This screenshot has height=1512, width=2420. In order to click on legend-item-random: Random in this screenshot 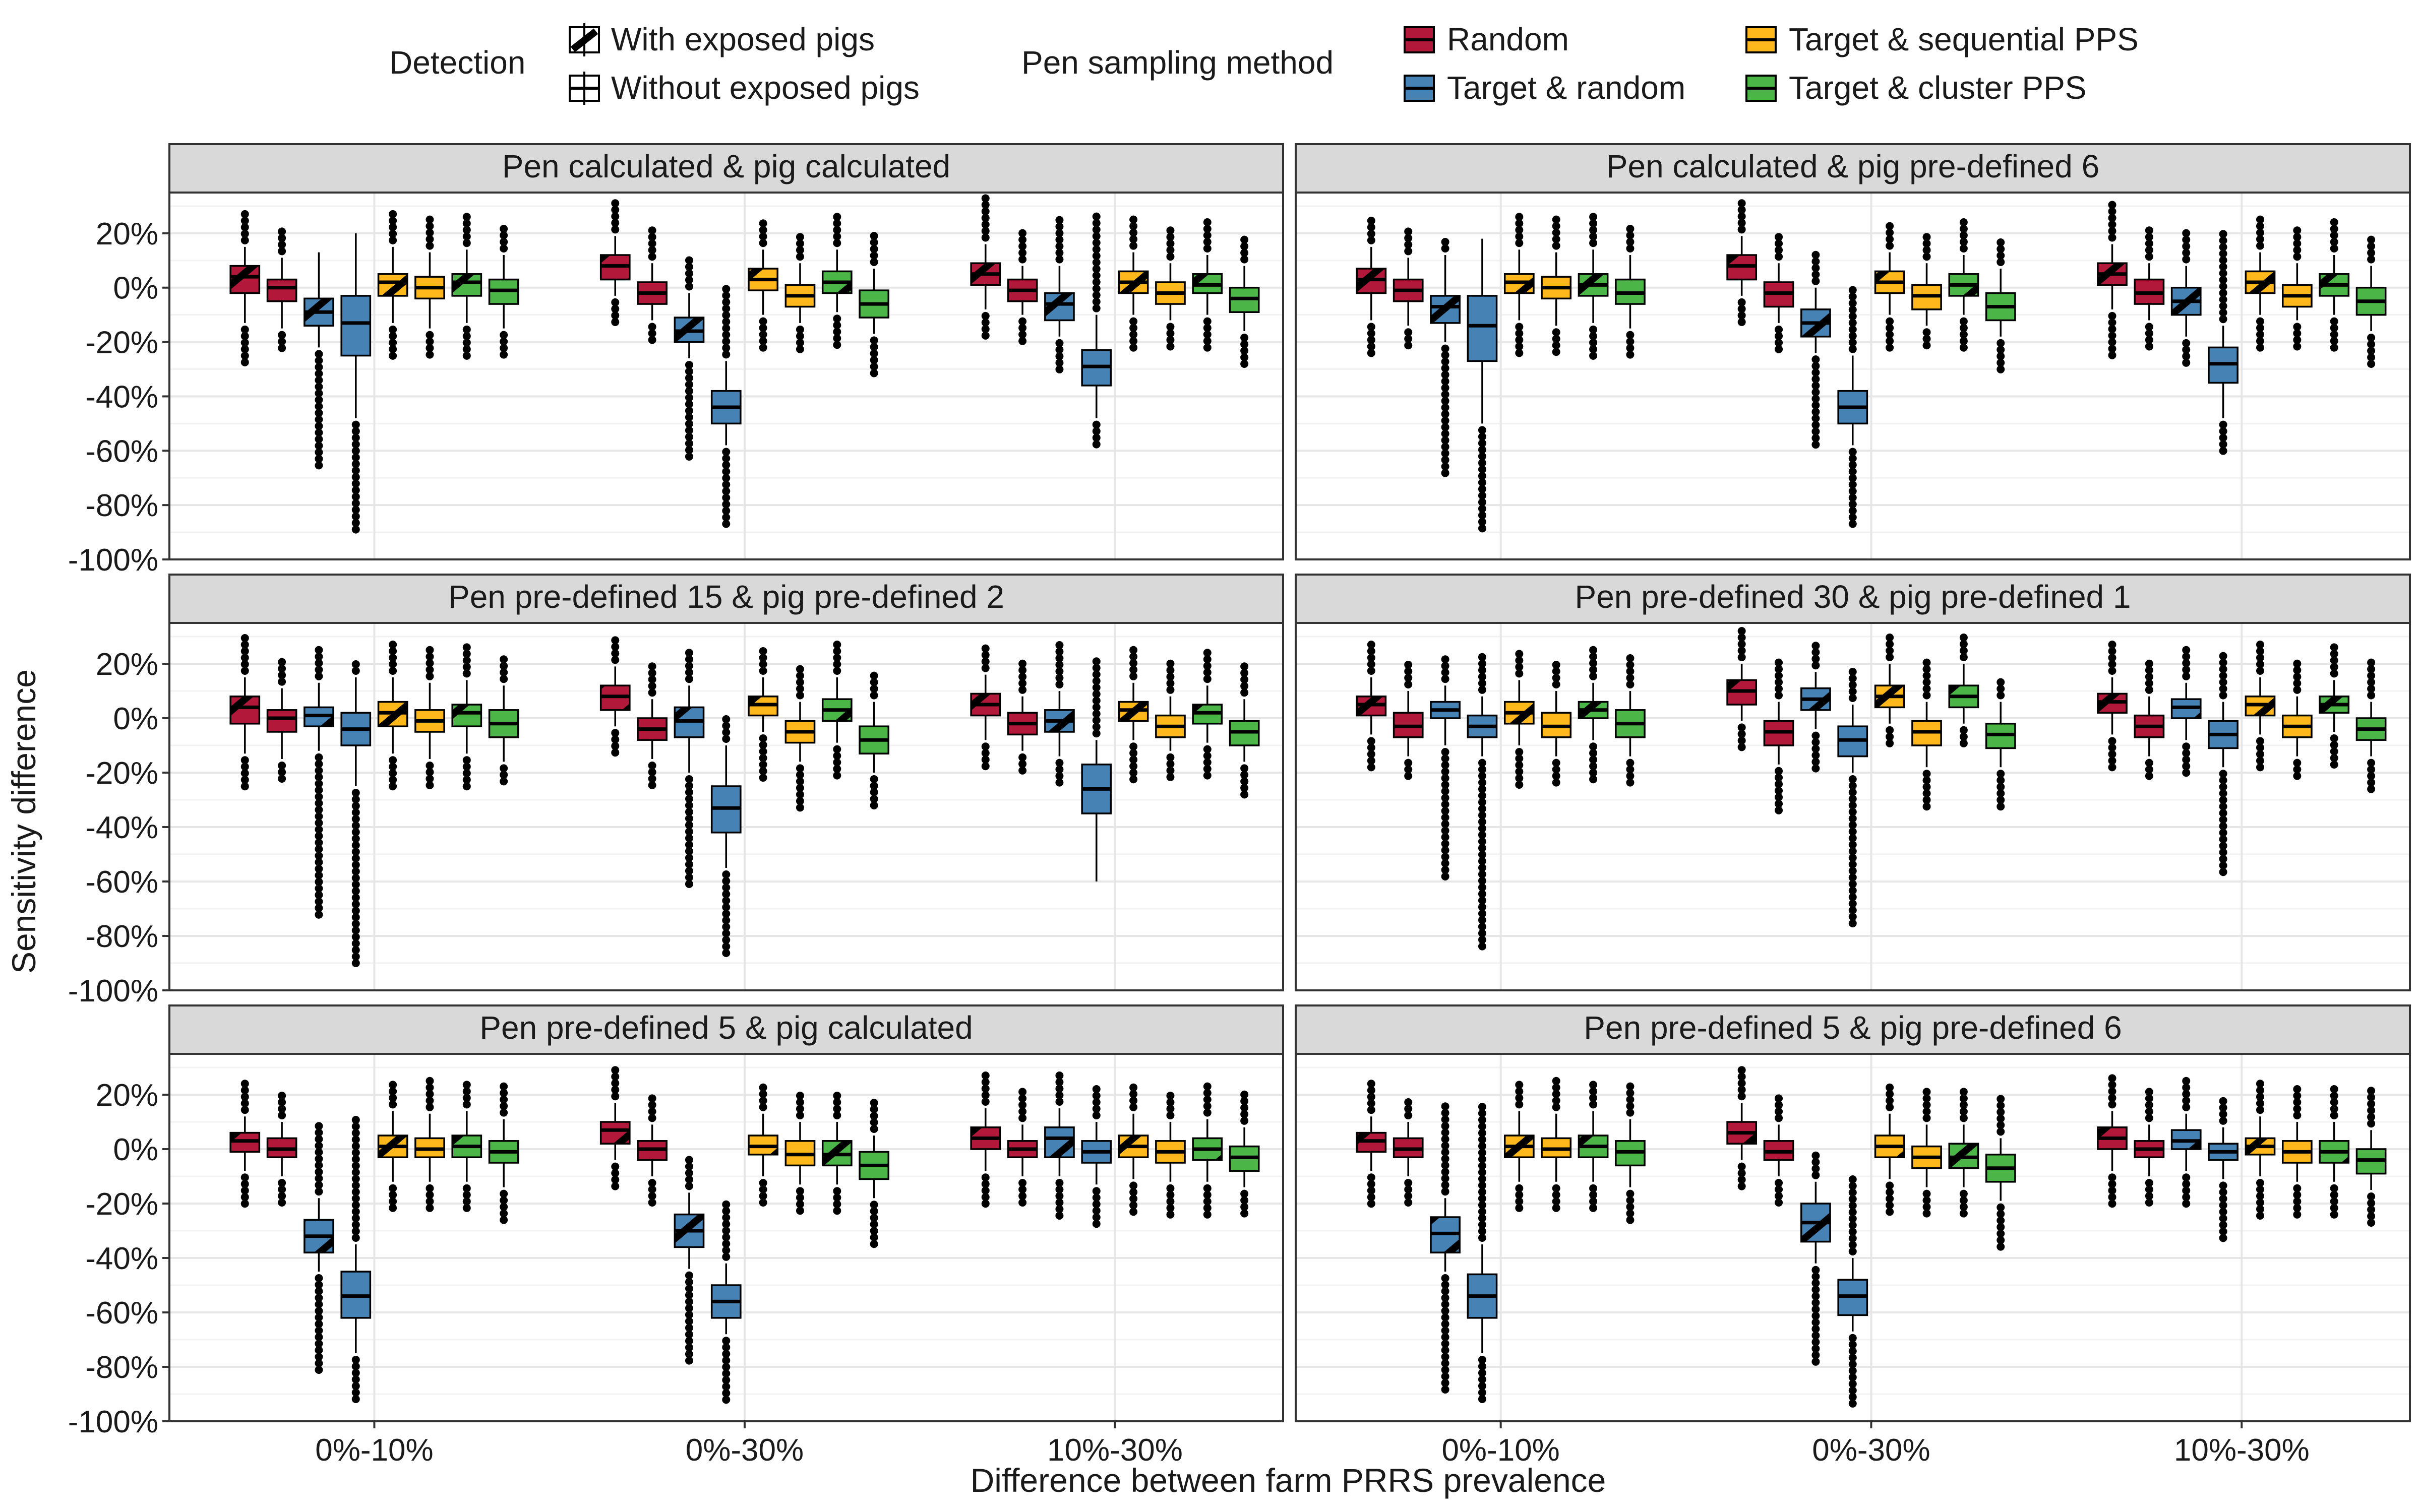, I will do `click(1508, 39)`.